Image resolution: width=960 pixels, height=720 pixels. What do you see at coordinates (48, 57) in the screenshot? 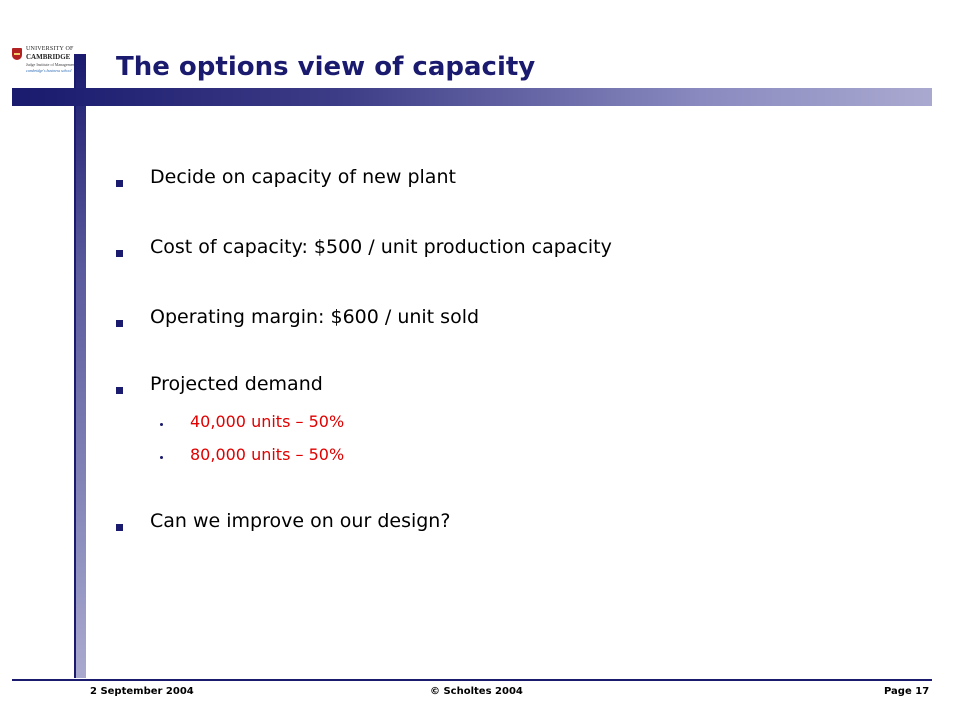
I see `logo-line-2: CAMBRIDGE` at bounding box center [48, 57].